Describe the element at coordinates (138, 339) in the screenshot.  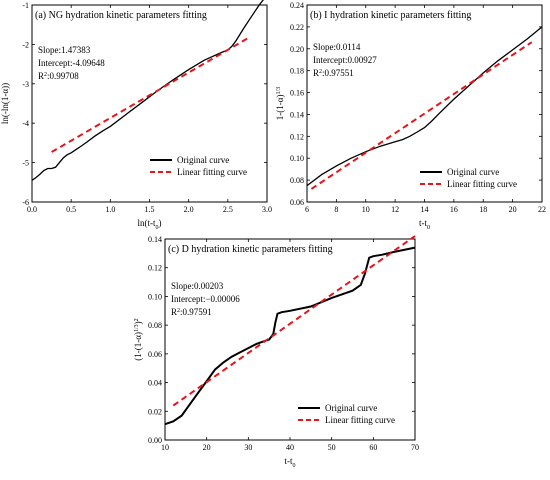
I see `y-axis-label: (1-(1-α)1/3)2` at that location.